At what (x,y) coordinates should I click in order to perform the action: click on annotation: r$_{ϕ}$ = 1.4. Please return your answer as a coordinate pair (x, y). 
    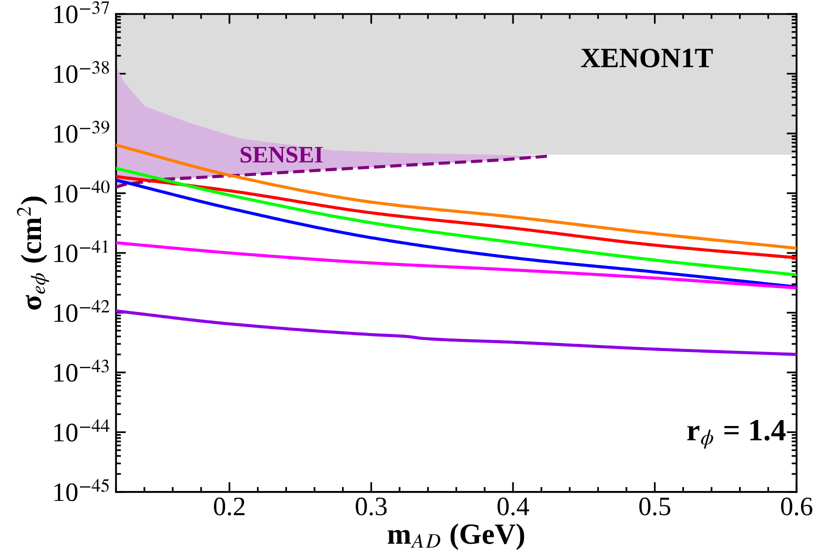
    Looking at the image, I should click on (736, 434).